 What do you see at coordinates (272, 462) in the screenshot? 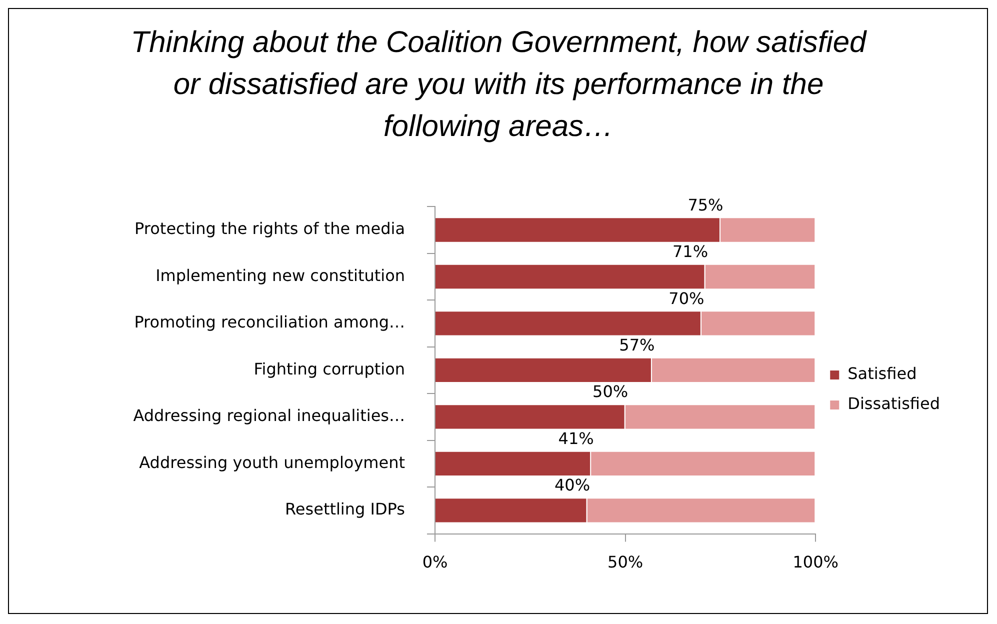
I see `y-tick-label: Addressing youth unemployment` at bounding box center [272, 462].